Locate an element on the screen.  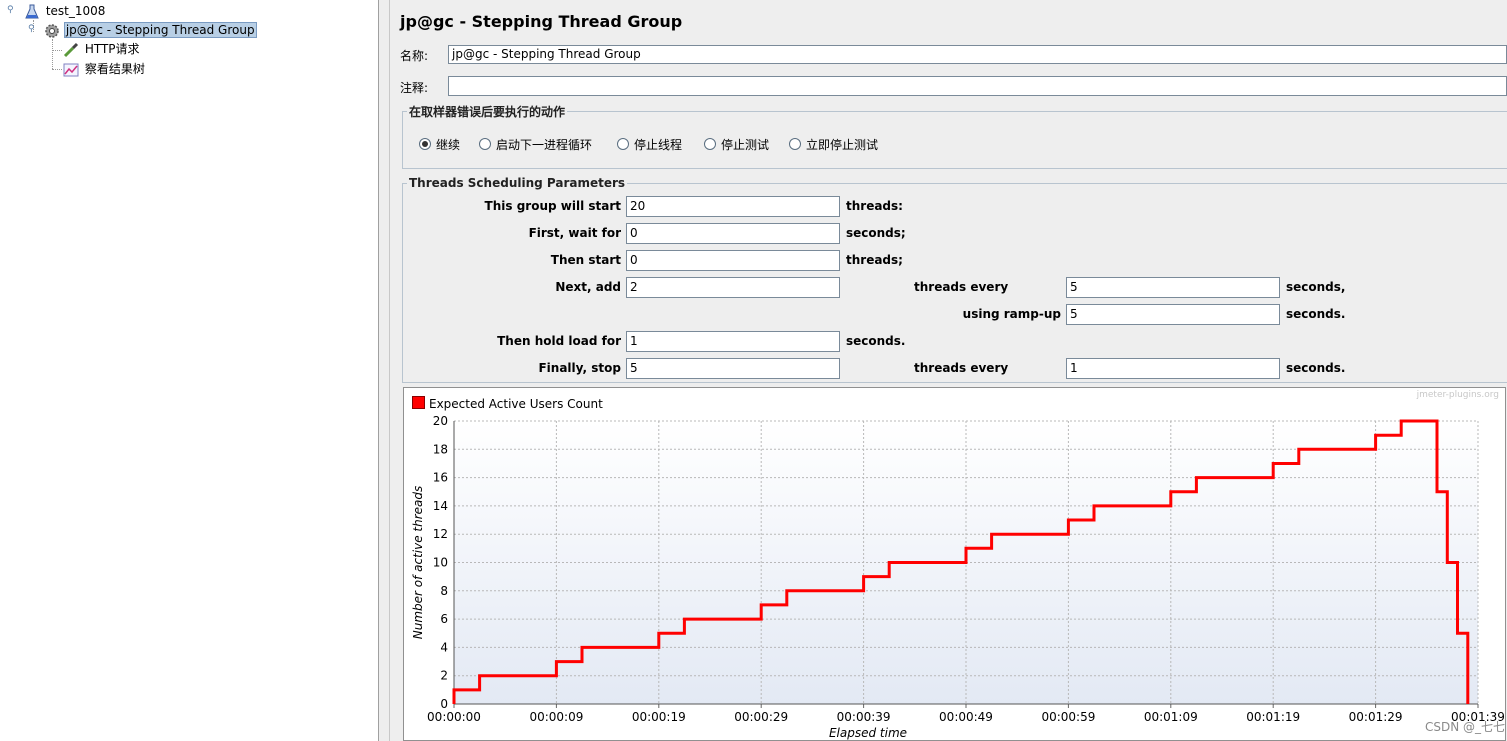
start-threads-input: 20 is located at coordinates (733, 206).